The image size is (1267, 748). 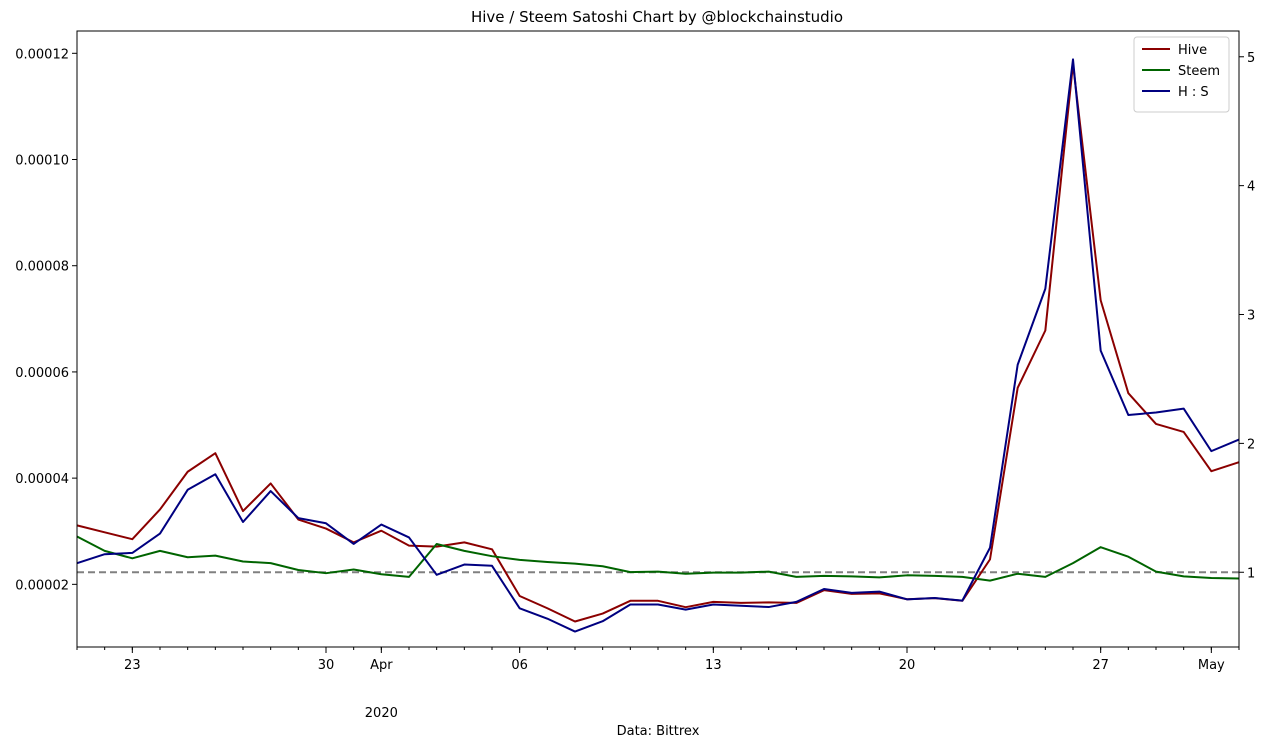 I want to click on y-left-tick-label: 0.00002, so click(x=42, y=585).